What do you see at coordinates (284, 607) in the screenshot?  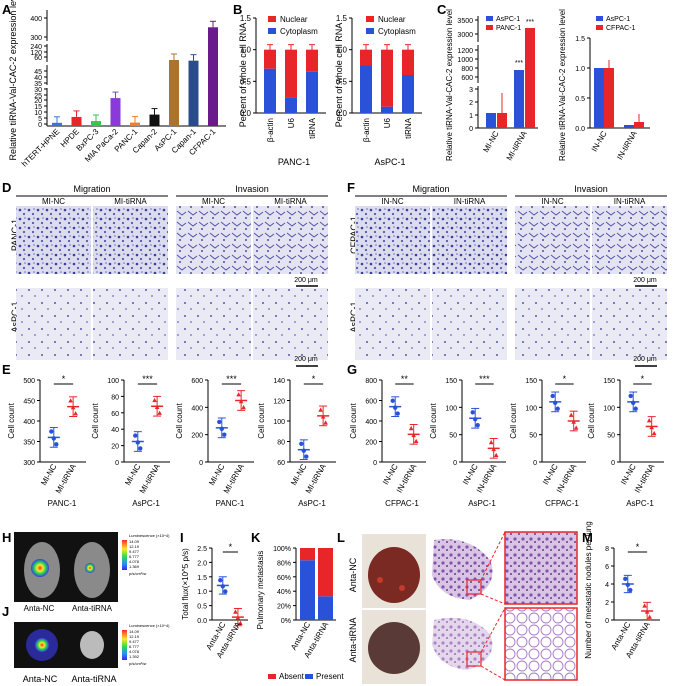 I see `y-tick-label: 20%` at bounding box center [284, 607].